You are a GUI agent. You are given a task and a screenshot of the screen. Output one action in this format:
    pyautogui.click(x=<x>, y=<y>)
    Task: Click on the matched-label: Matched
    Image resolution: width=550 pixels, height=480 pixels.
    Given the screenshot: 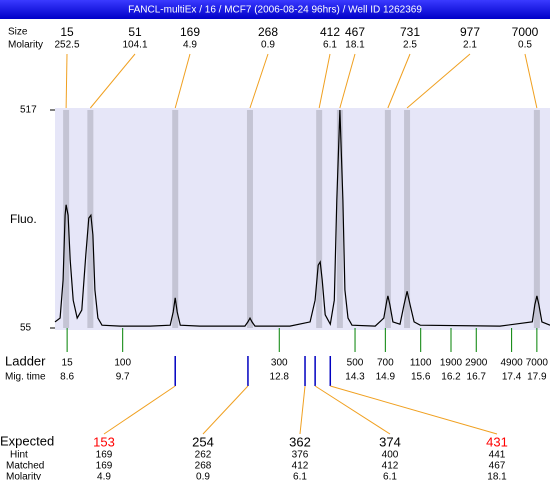 What is the action you would take?
    pyautogui.click(x=25, y=466)
    